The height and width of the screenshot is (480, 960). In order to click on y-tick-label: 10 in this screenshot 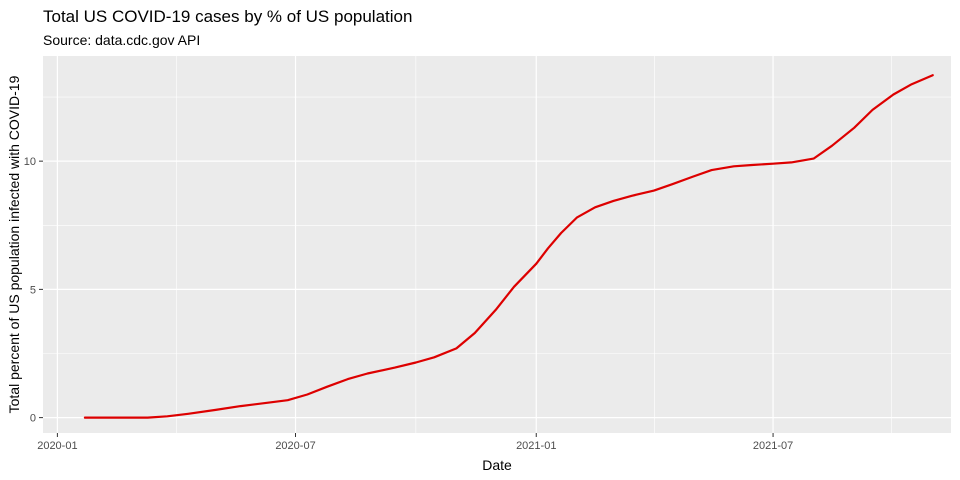, I will do `click(30, 162)`.